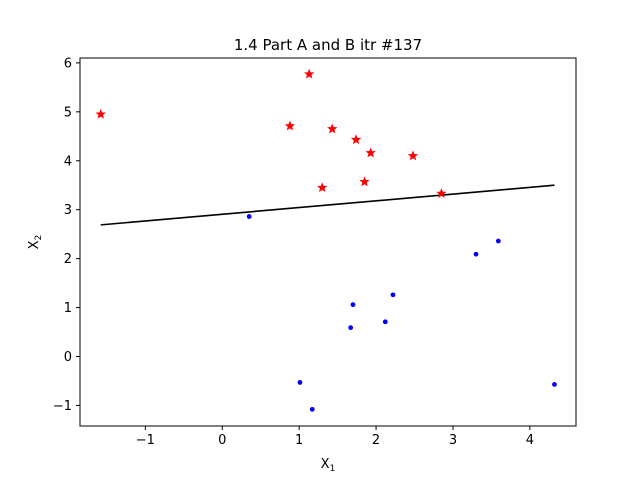  What do you see at coordinates (222, 440) in the screenshot?
I see `x-tick-label: 0` at bounding box center [222, 440].